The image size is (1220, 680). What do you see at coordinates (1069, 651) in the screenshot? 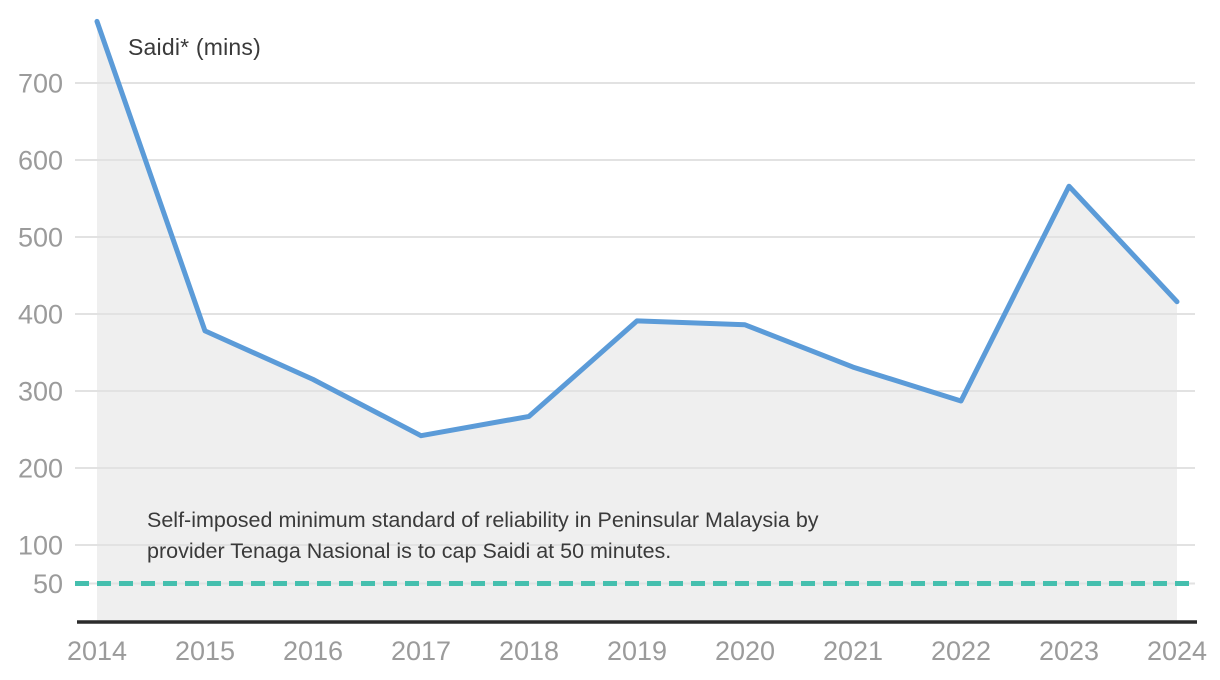
I see `x-tick-label-2023: 2023` at bounding box center [1069, 651].